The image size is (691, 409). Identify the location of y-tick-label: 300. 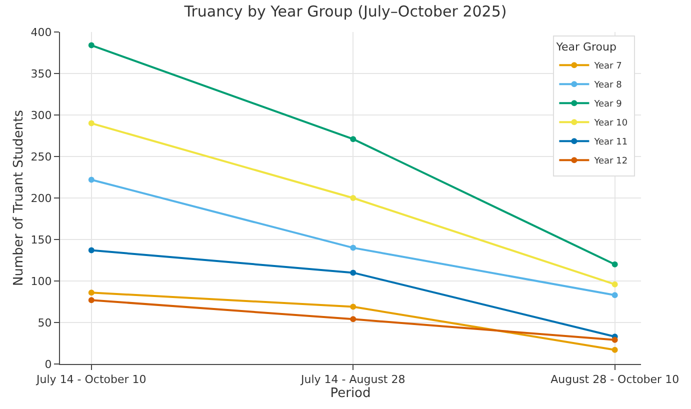
(41, 115).